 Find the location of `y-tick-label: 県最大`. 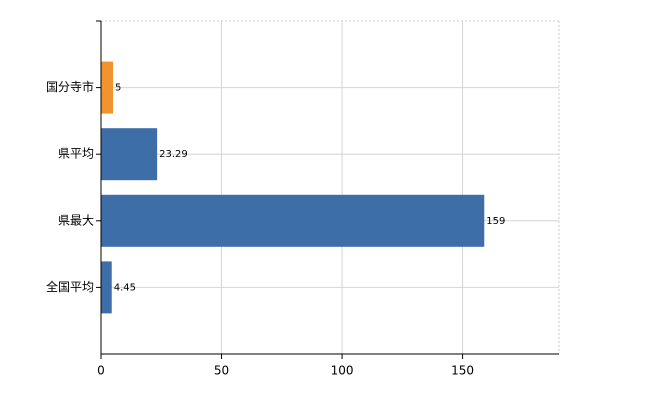

y-tick-label: 県最大 is located at coordinates (76, 220).